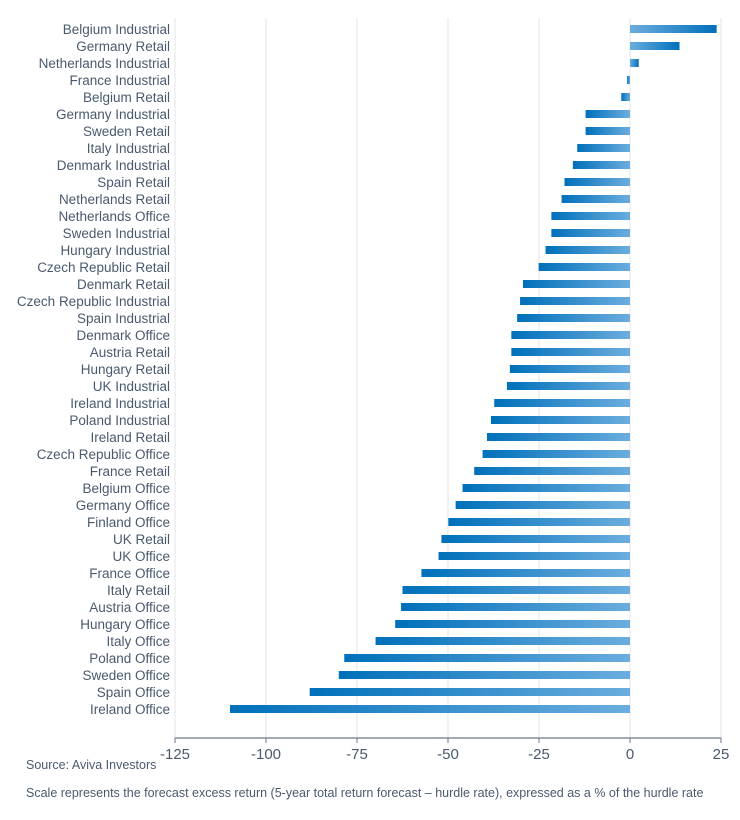 The image size is (740, 820). What do you see at coordinates (115, 250) in the screenshot?
I see `category-label: Hungary Industrial` at bounding box center [115, 250].